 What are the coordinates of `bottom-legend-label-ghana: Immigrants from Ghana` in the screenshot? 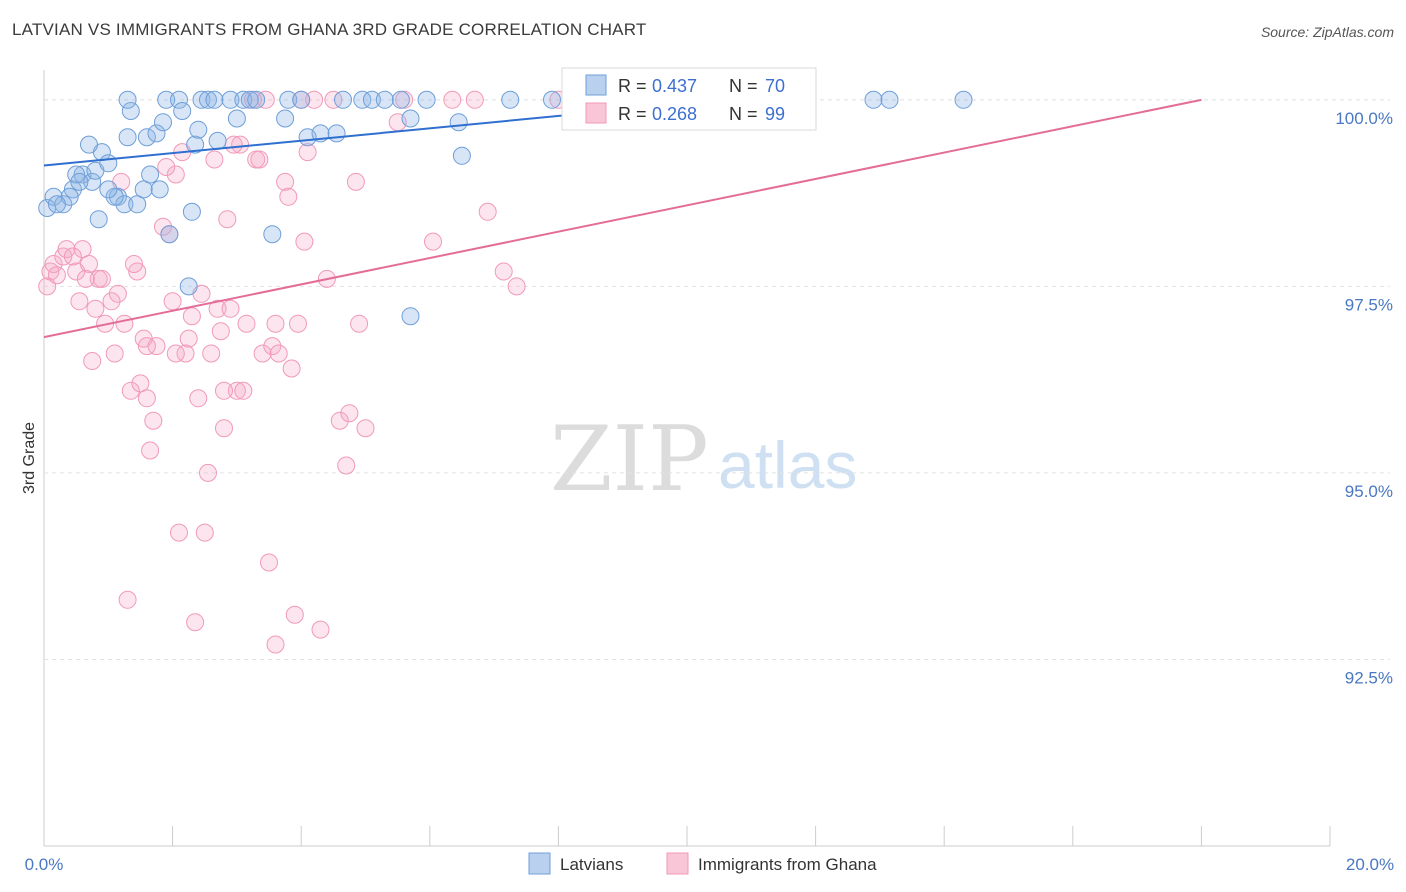 It's located at (787, 864).